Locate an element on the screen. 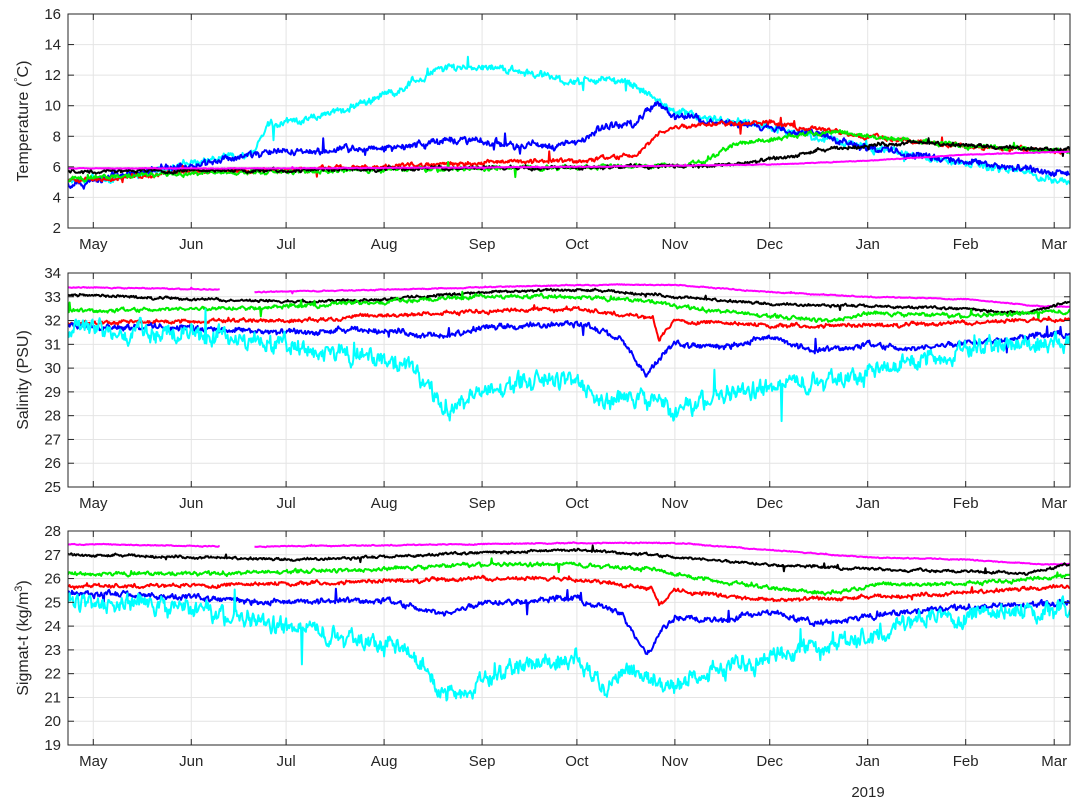  y-tick-label: 33 is located at coordinates (52, 297).